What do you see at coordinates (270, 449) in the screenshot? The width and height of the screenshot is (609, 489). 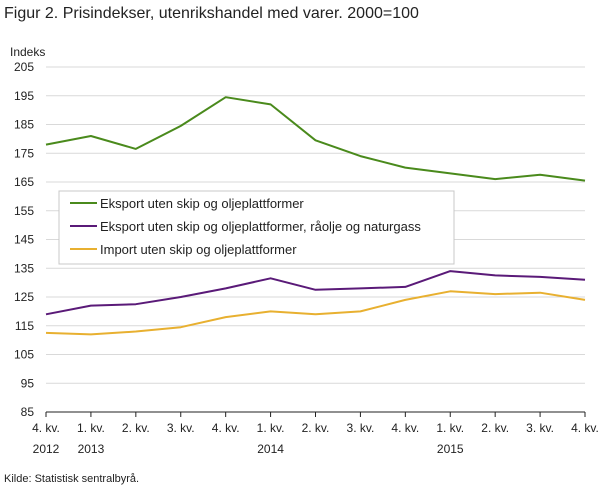 I see `x-tick-year-label: 2014` at bounding box center [270, 449].